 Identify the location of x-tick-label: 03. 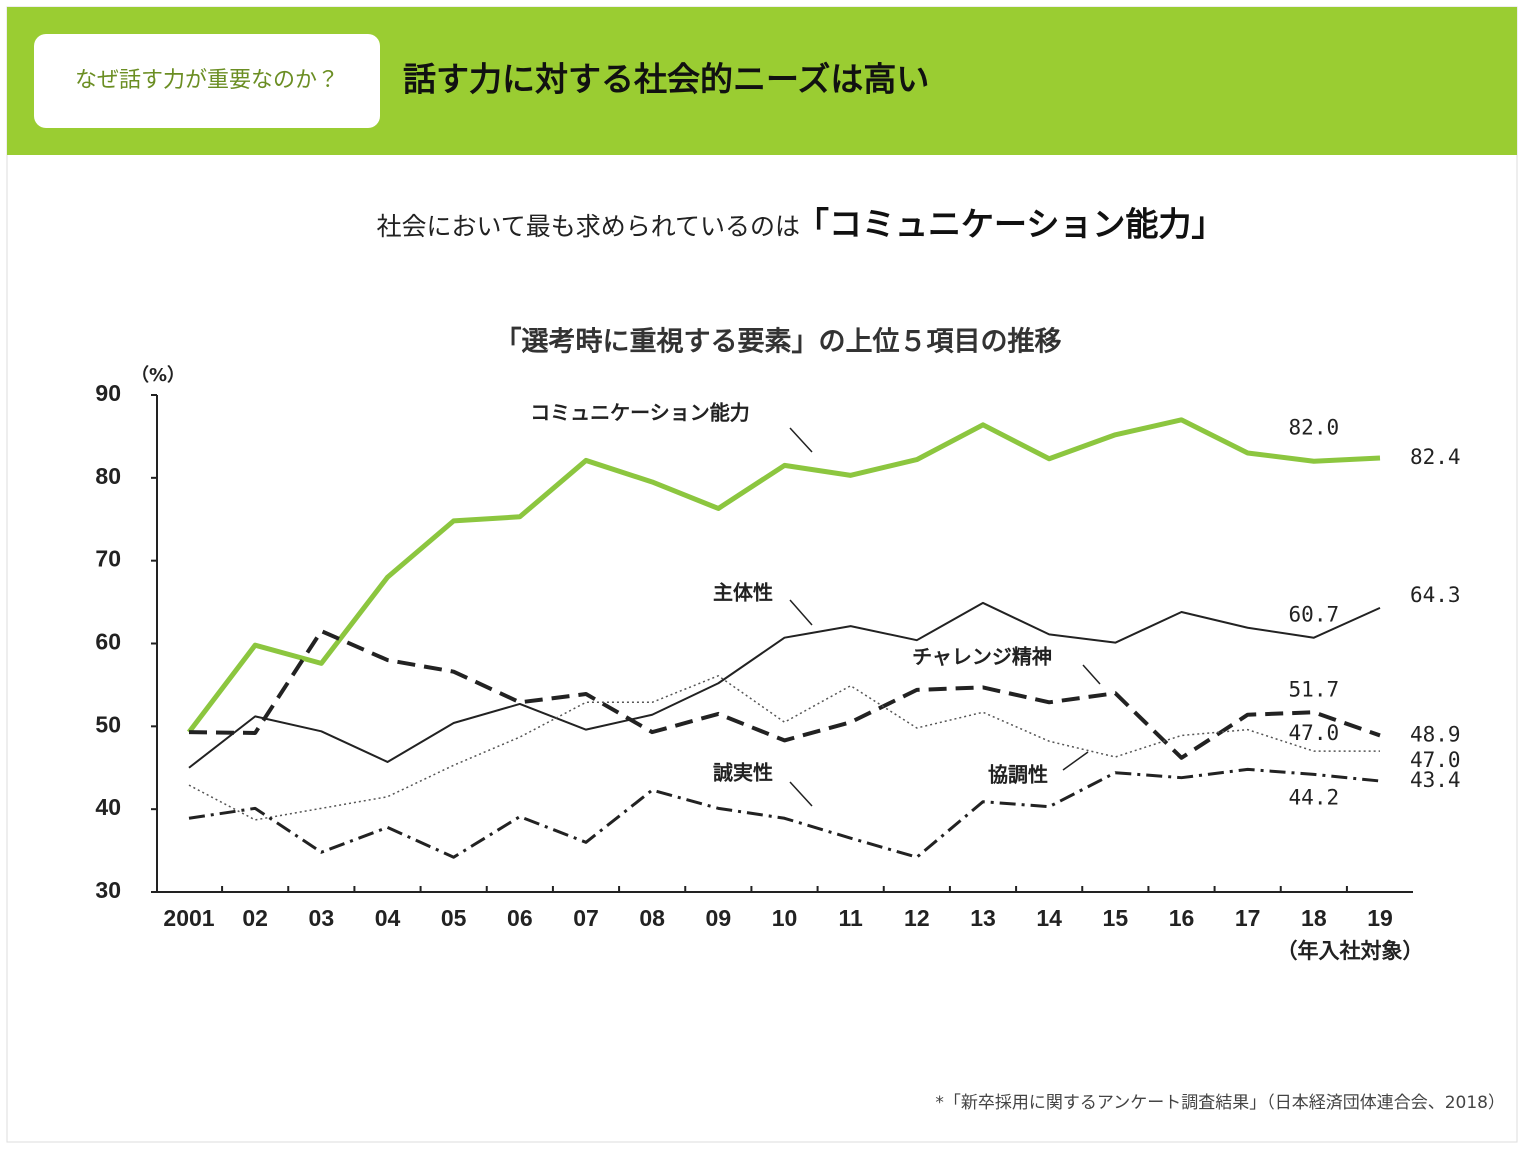
(322, 918).